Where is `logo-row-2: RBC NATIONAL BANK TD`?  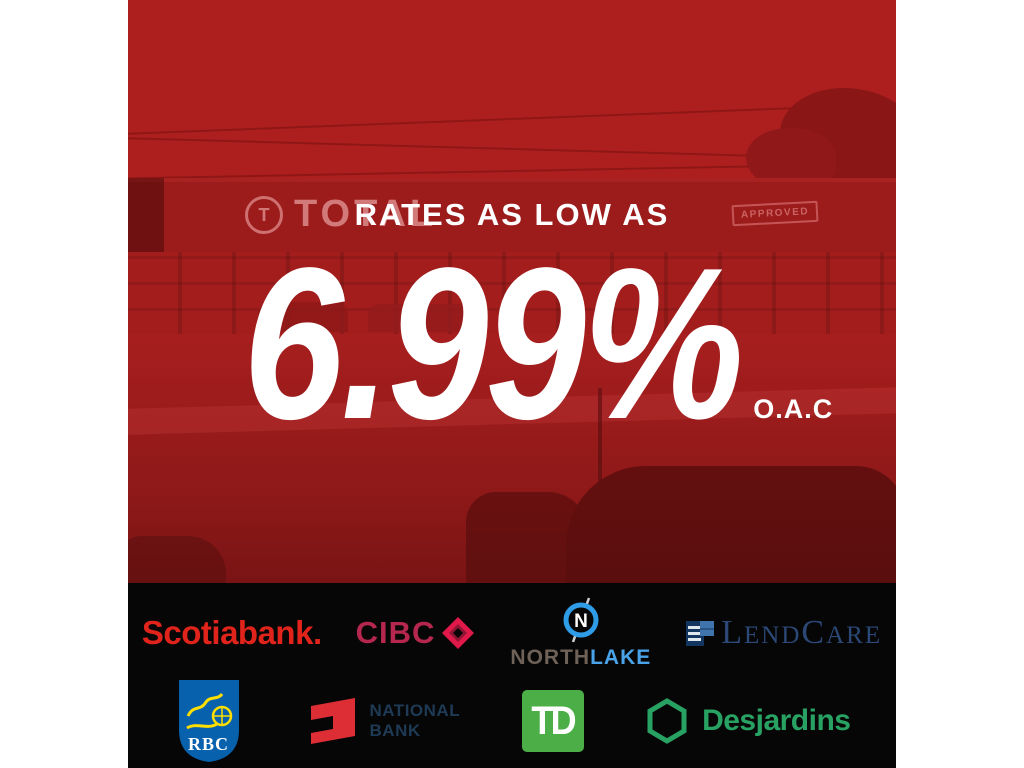
logo-row-2: RBC NATIONAL BANK TD is located at coordinates (512, 721).